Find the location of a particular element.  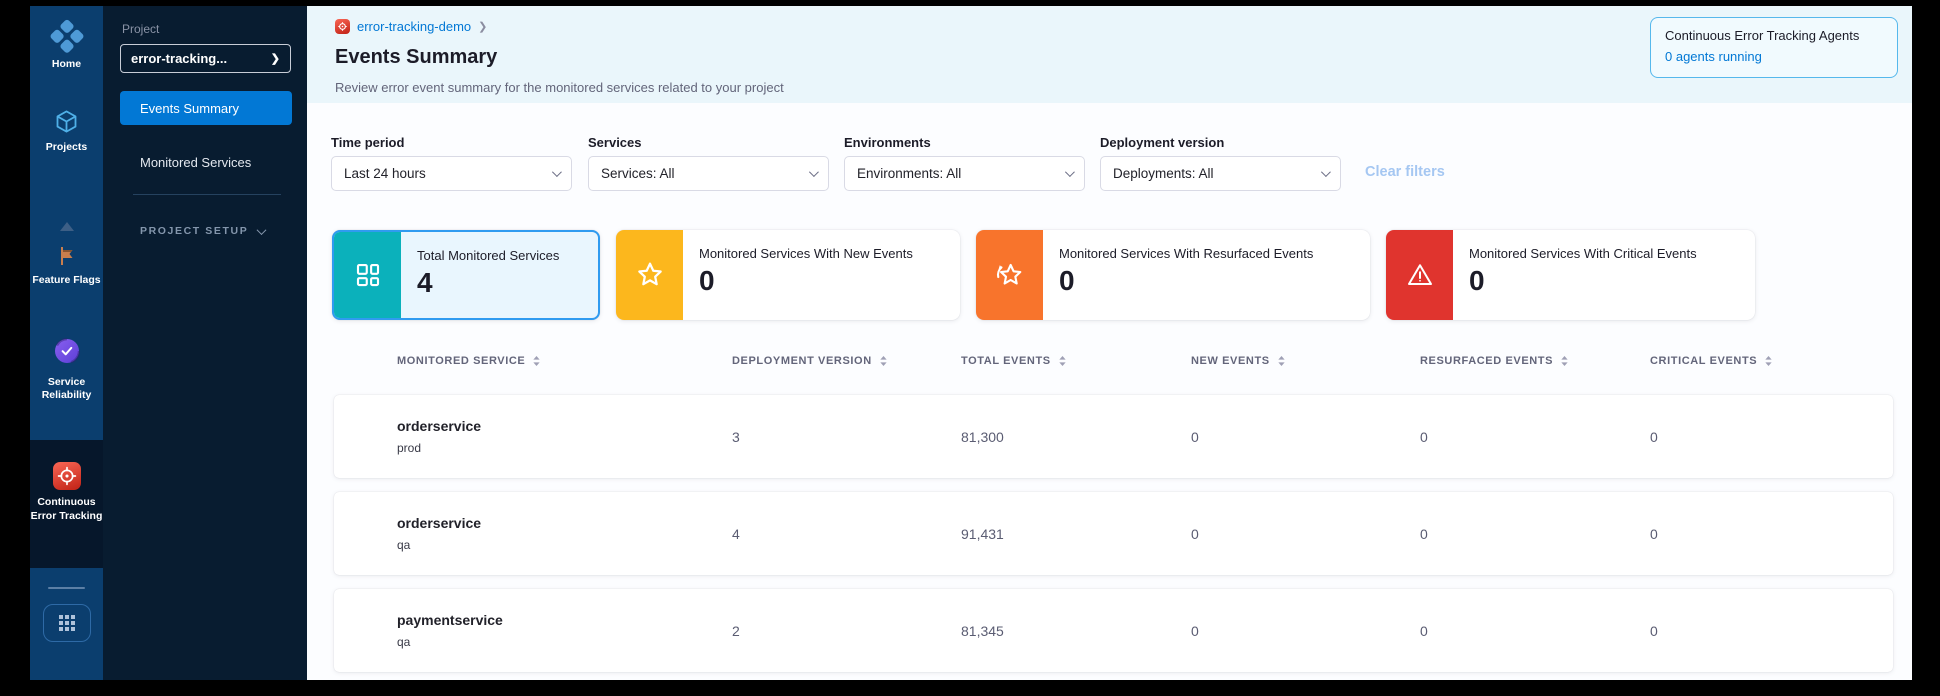

table-row: orderservice qa 4 91,431 0 0 0 is located at coordinates (1113, 533).